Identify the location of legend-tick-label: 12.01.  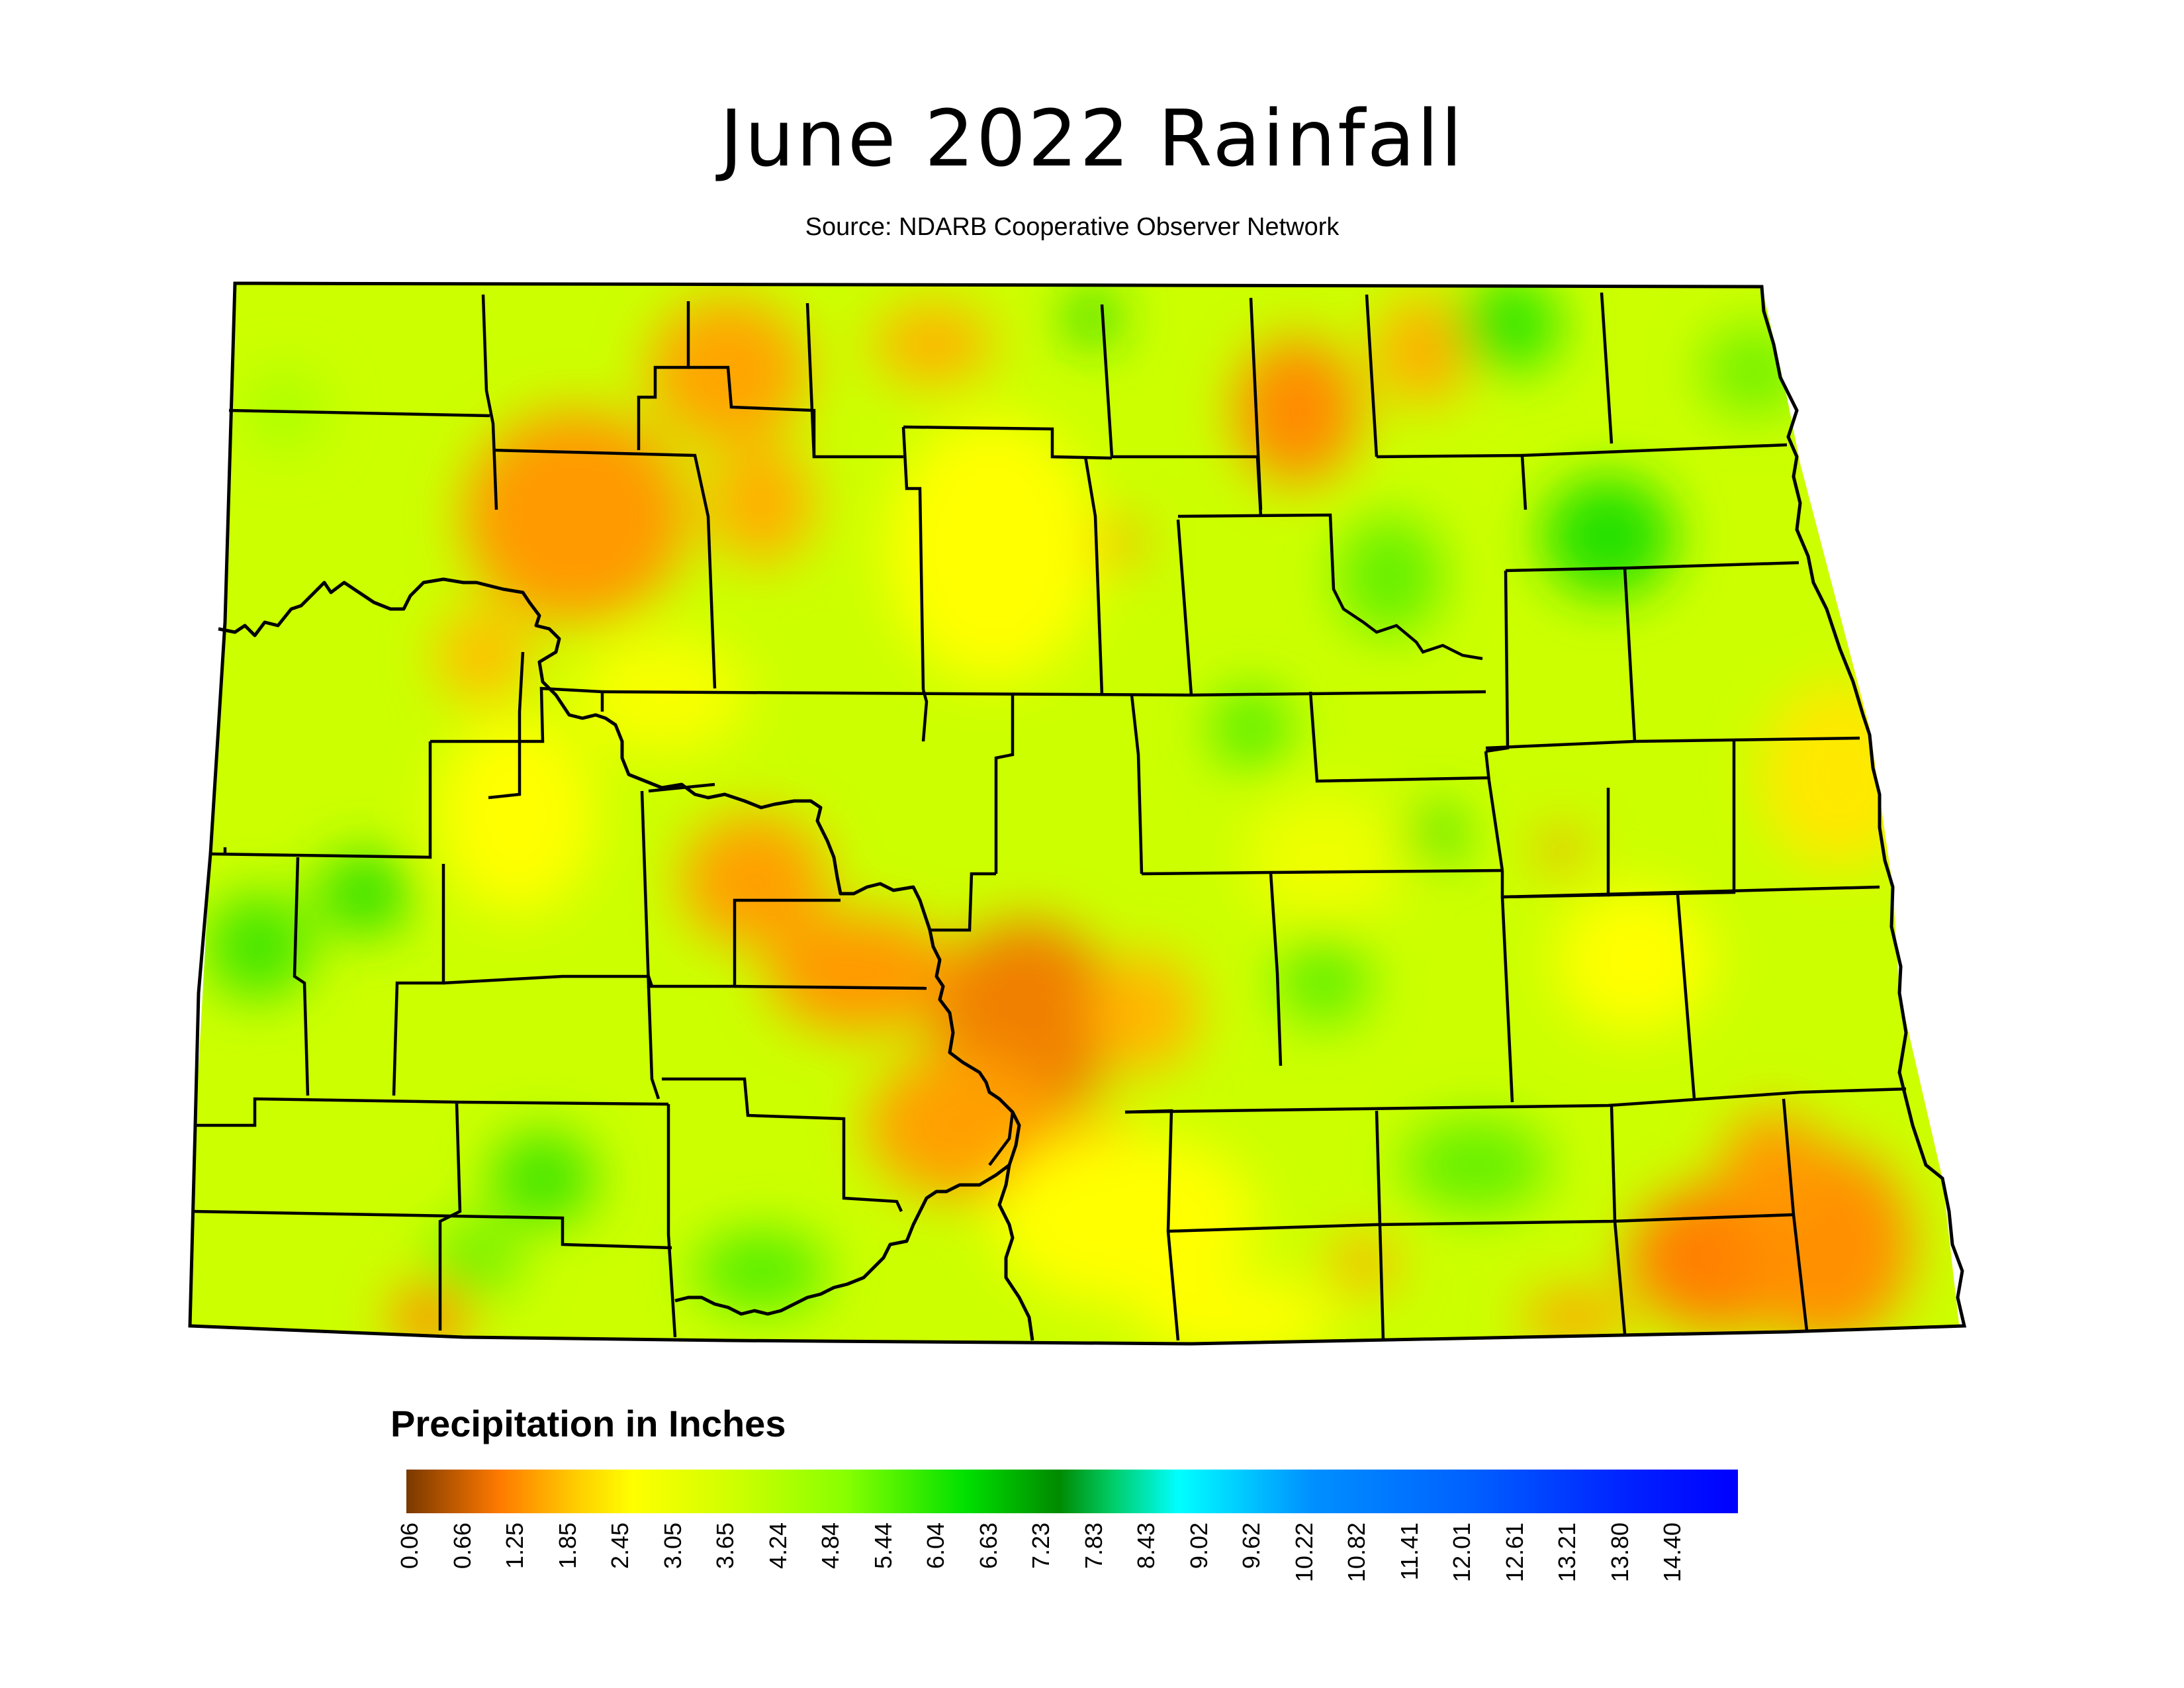
(1462, 1553).